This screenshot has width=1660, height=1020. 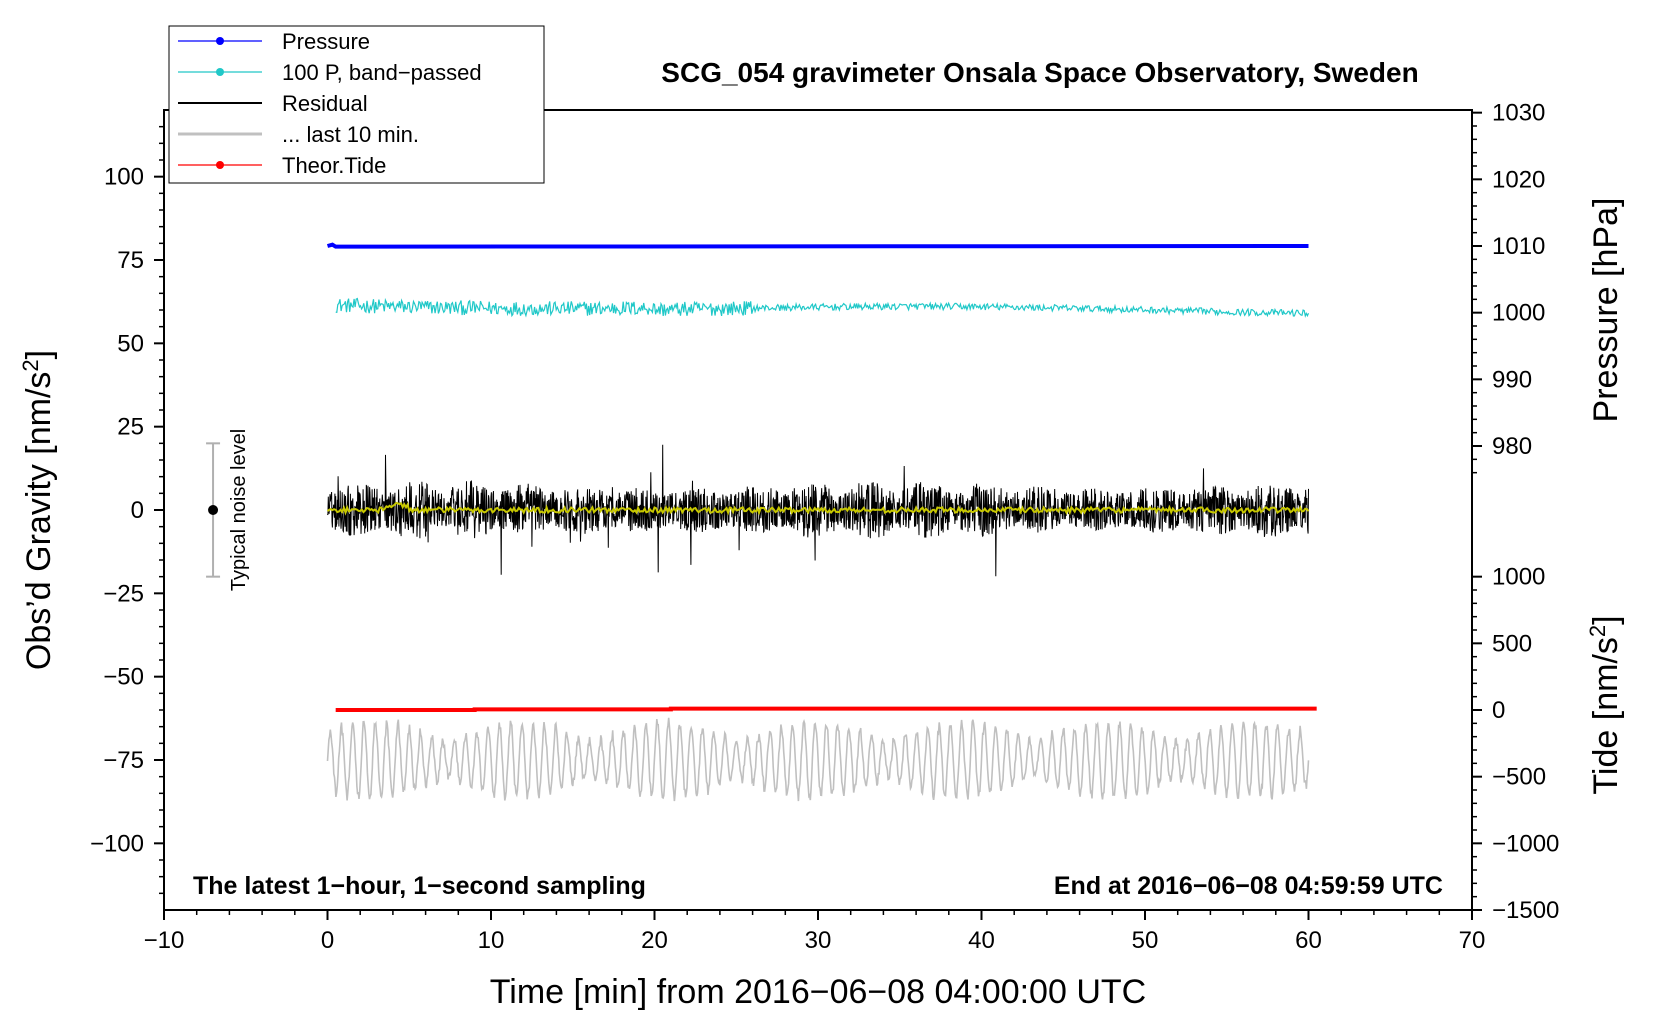 I want to click on pressure-tick-label: 1030, so click(x=1518, y=113).